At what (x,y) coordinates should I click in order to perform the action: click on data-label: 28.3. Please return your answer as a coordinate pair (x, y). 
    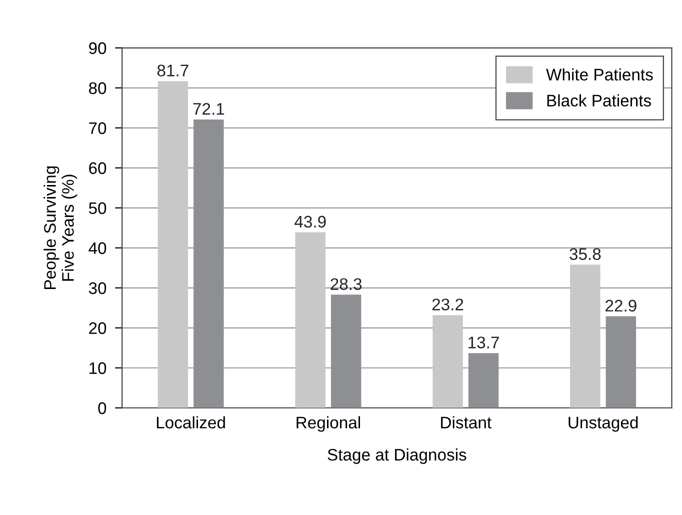
    Looking at the image, I should click on (346, 284).